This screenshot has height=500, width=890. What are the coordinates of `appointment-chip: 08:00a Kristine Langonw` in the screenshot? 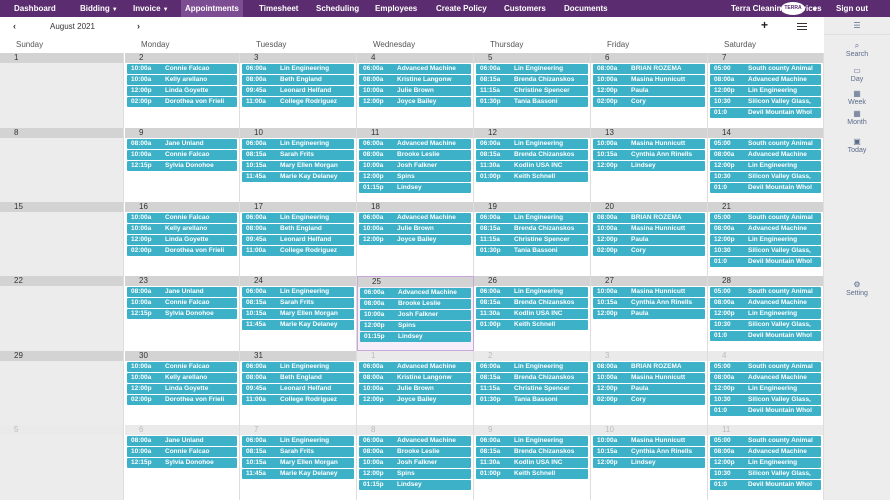 It's located at (415, 377).